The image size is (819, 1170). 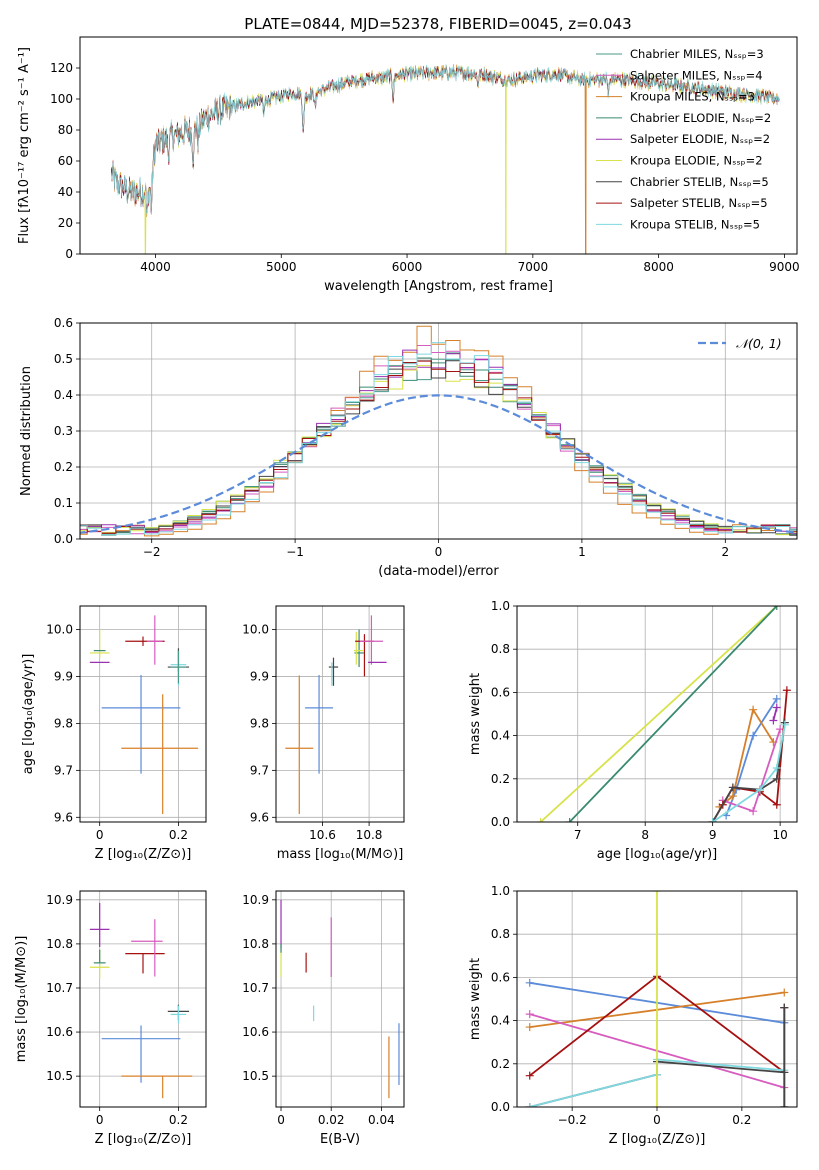 I want to click on legend-label: Salpeter MILES, Nₛₛₚ=4, so click(x=696, y=75).